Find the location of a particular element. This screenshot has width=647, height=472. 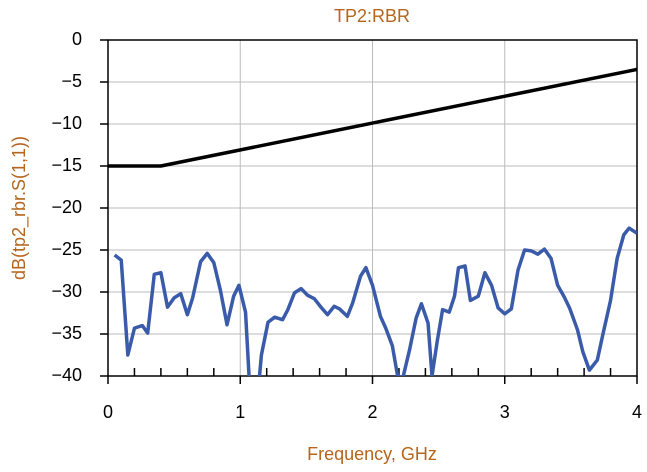

y-tick-label: −30 is located at coordinates (66, 291).